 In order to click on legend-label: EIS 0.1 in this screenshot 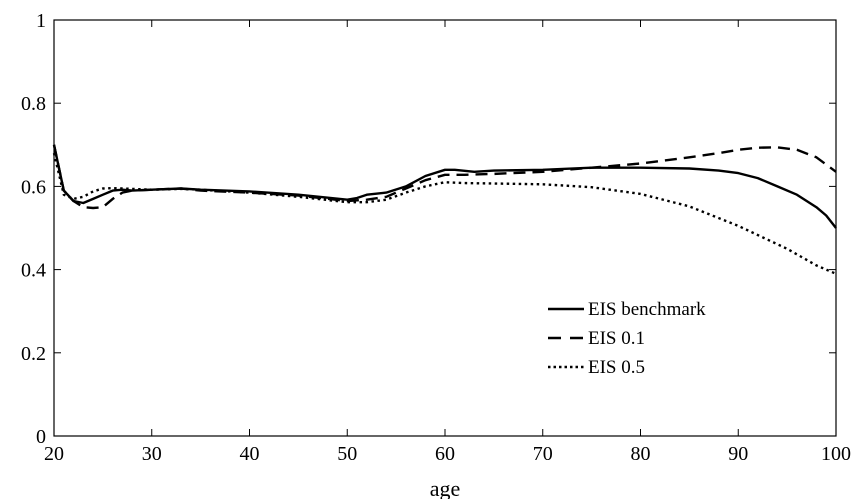, I will do `click(616, 338)`.